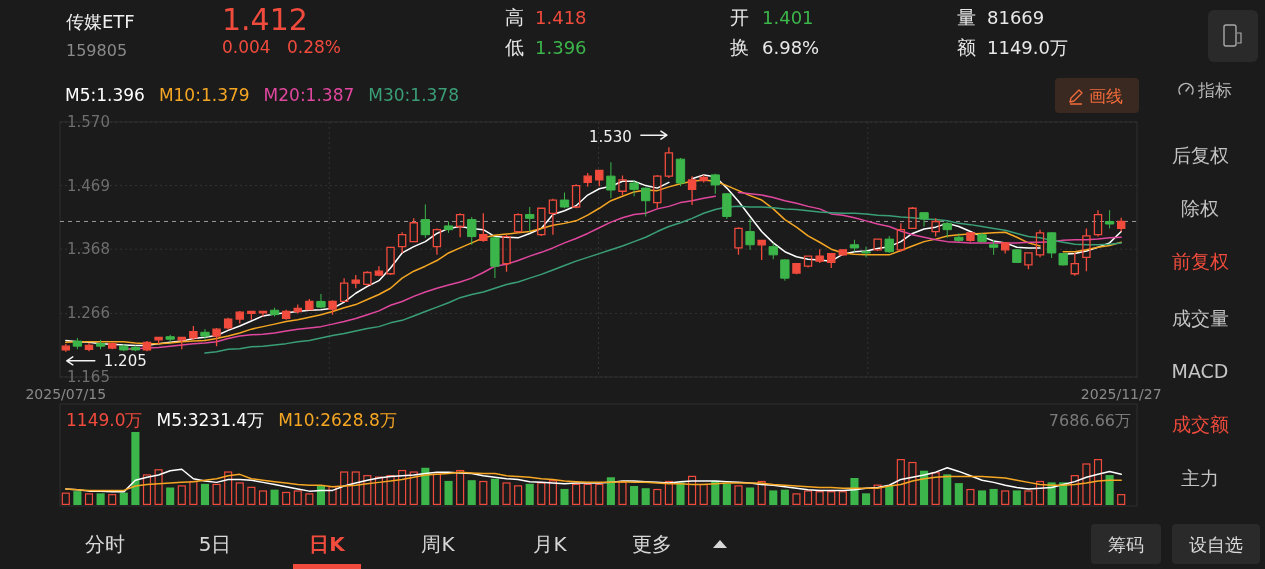  I want to click on text: 1149.0万, so click(104, 420).